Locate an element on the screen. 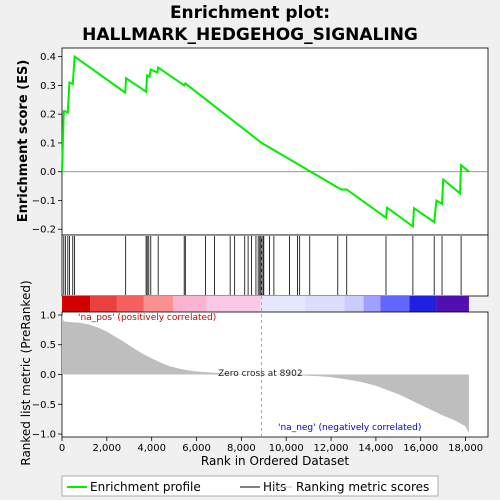  es-y-tick-label: 0.1 is located at coordinates (48, 143).